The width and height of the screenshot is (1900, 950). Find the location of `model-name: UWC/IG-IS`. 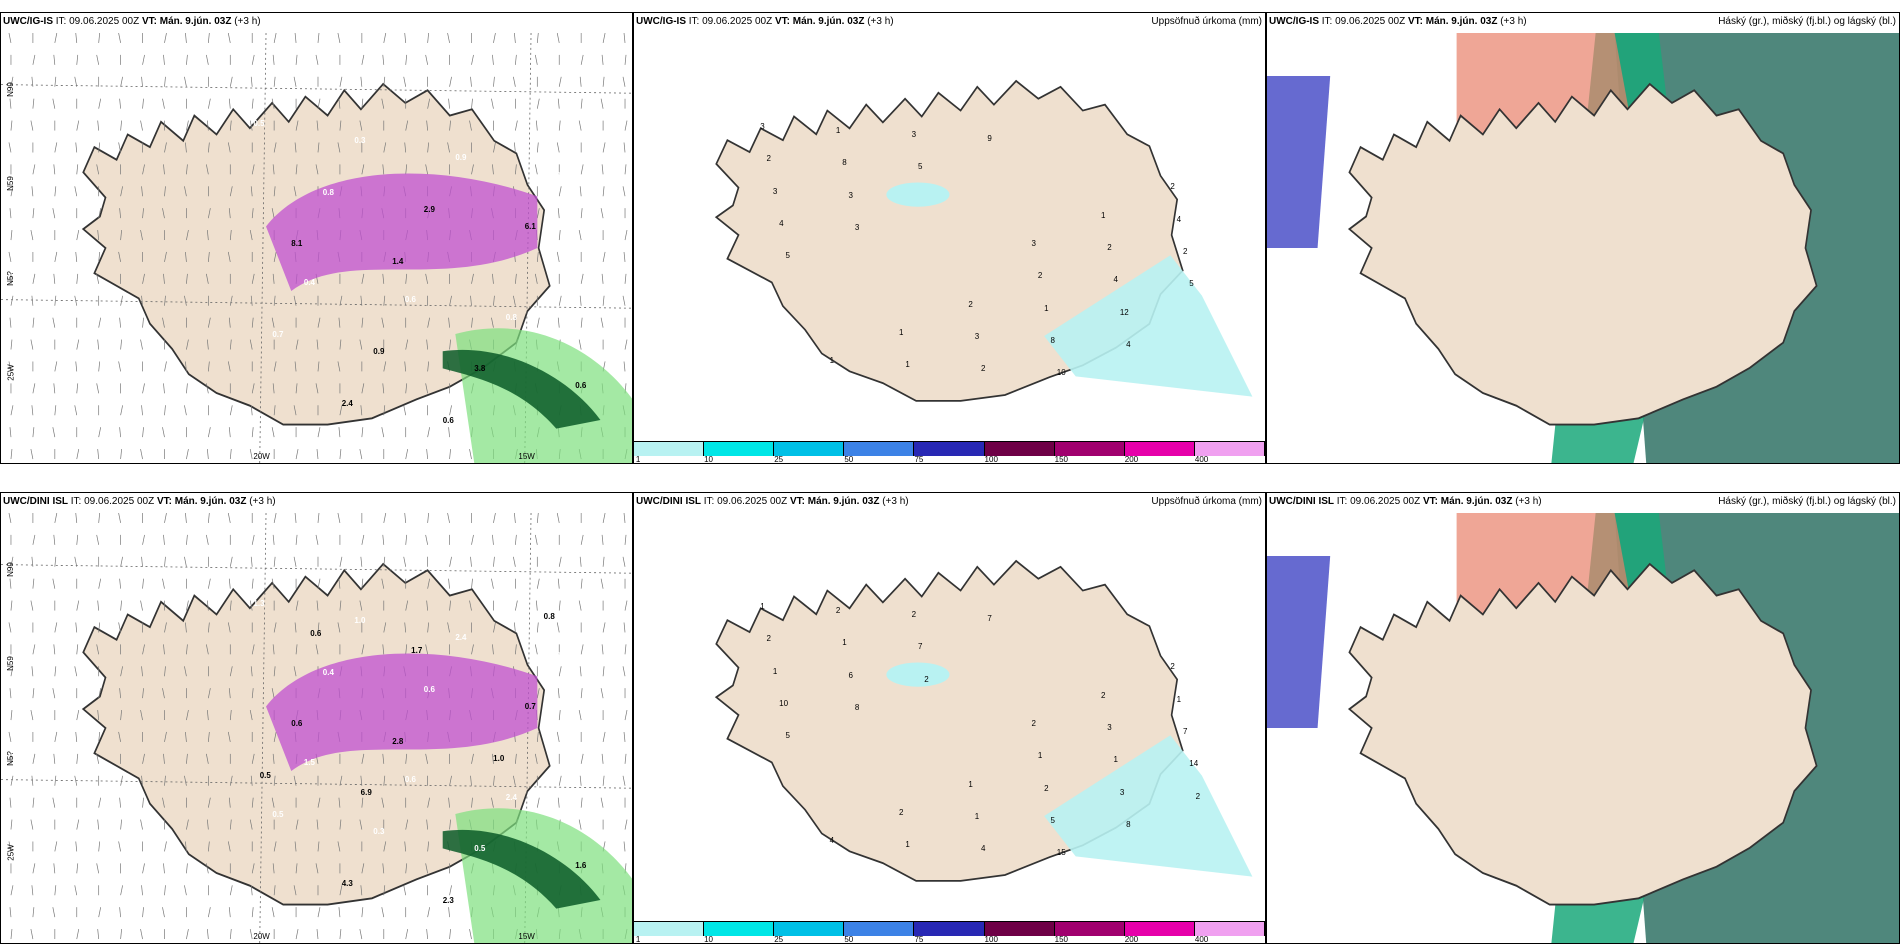

model-name: UWC/IG-IS is located at coordinates (661, 21).